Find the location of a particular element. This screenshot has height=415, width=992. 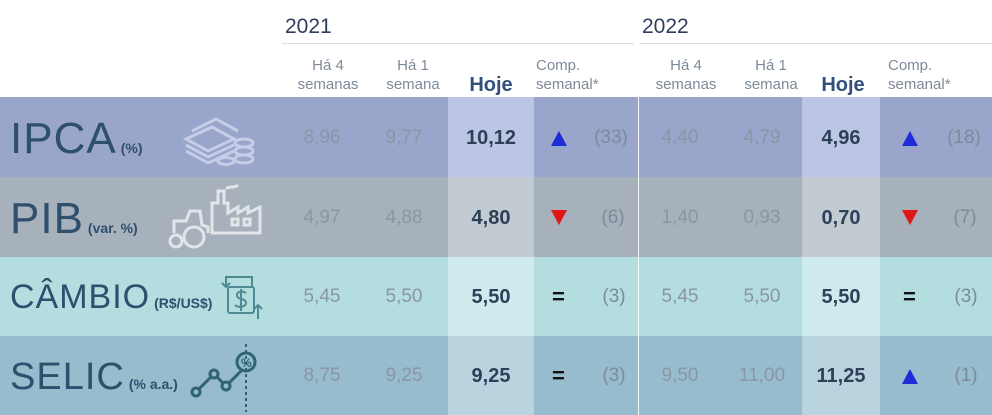

year-2022-divider is located at coordinates (816, 43).